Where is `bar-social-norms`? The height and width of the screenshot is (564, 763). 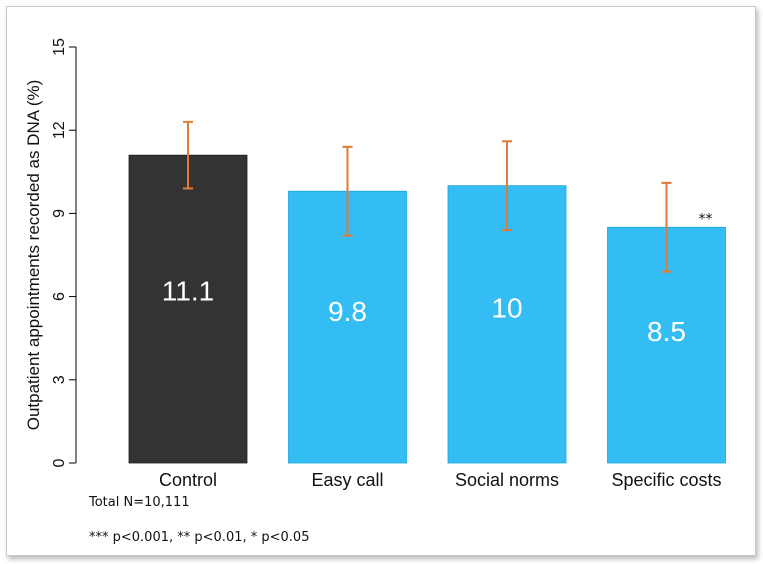 bar-social-norms is located at coordinates (507, 324).